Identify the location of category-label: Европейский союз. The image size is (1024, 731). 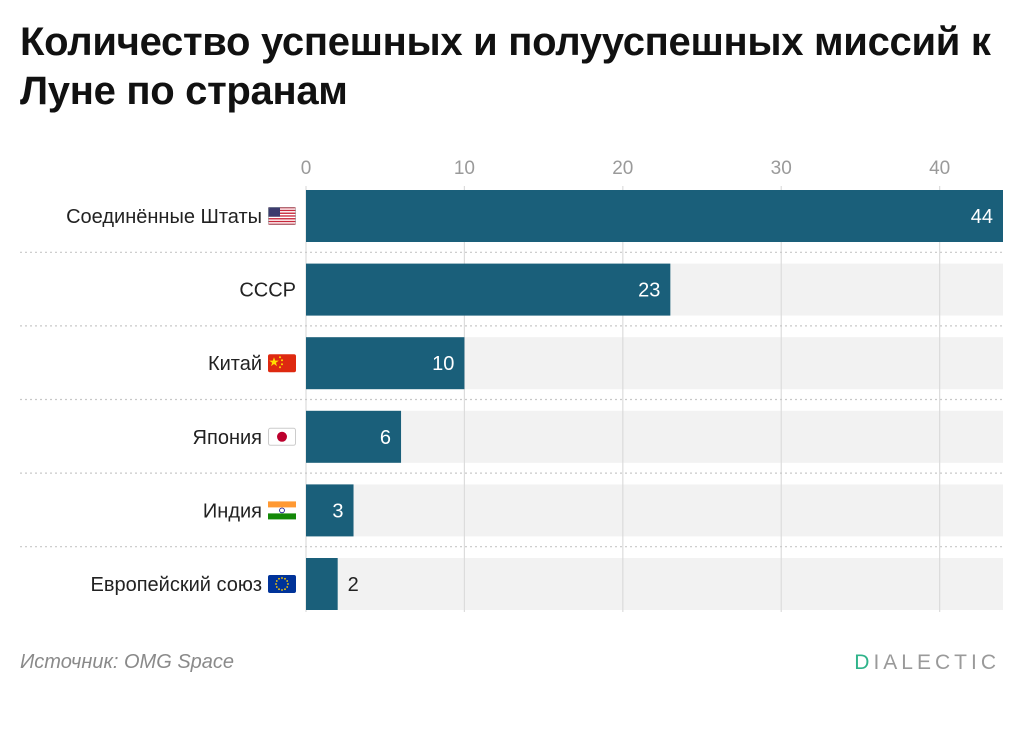
(176, 585).